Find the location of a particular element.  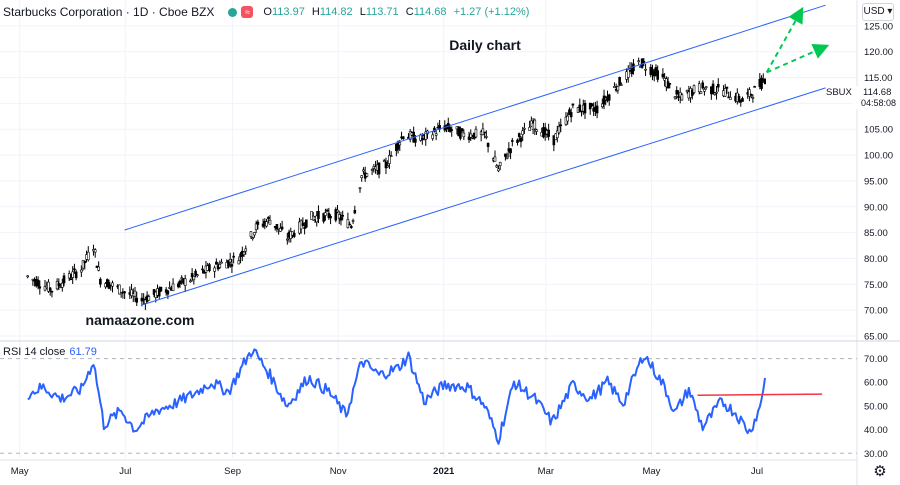

forecast-arrows is located at coordinates (797, 40).